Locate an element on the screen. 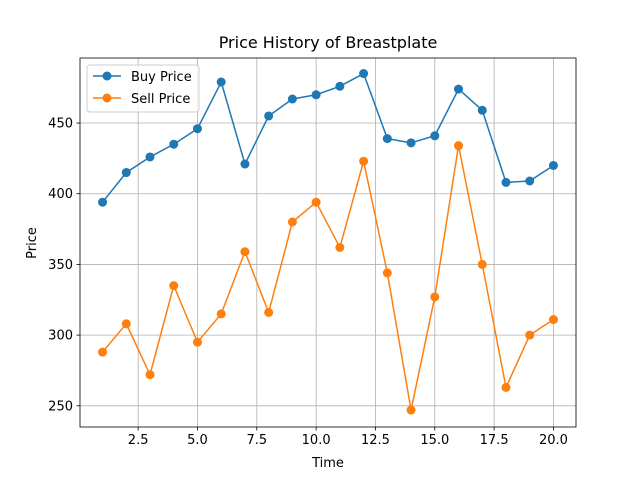 This screenshot has height=480, width=640. x-axis-label: Time is located at coordinates (327, 463).